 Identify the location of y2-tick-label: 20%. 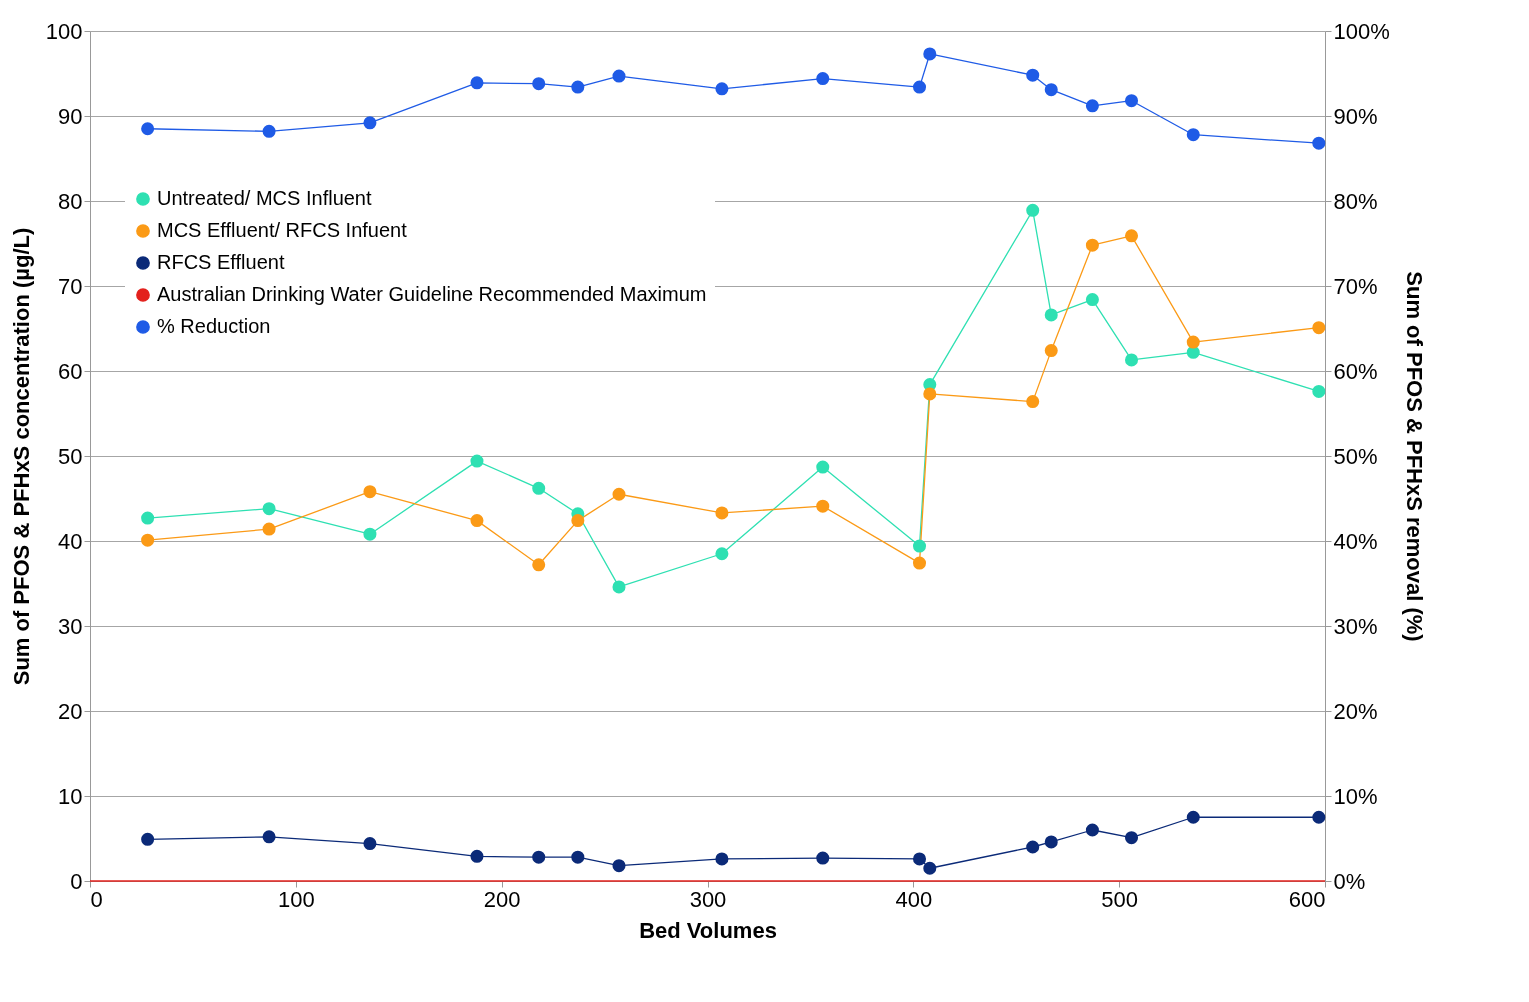
(1355, 711).